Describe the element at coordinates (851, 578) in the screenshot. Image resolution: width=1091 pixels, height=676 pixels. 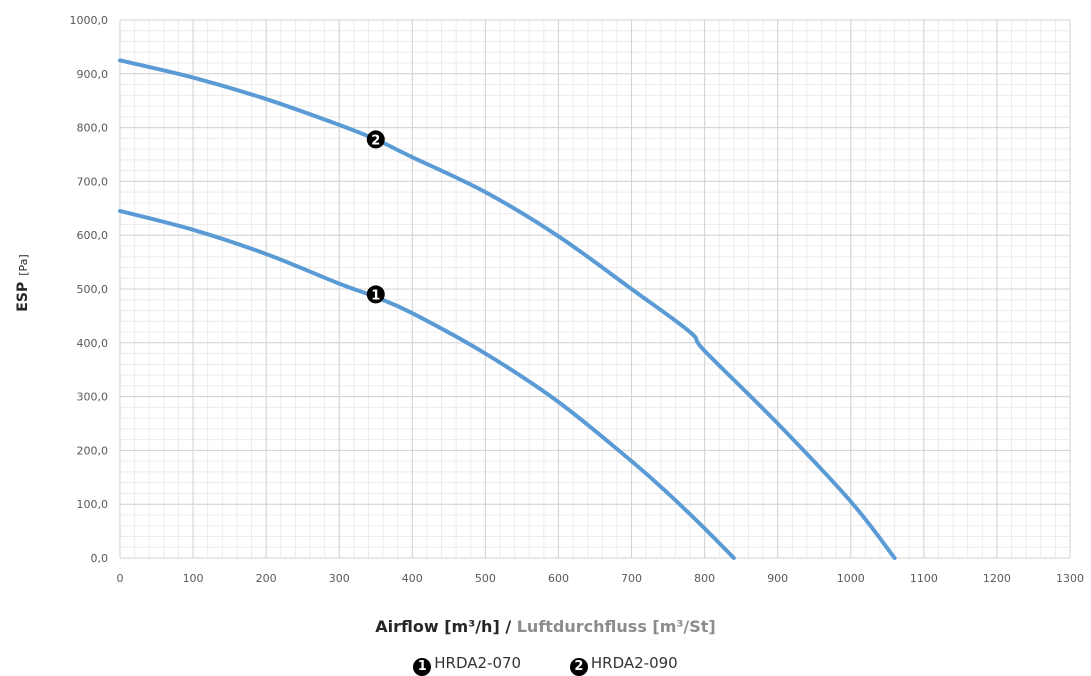
I see `x-tick-label: 1000` at that location.